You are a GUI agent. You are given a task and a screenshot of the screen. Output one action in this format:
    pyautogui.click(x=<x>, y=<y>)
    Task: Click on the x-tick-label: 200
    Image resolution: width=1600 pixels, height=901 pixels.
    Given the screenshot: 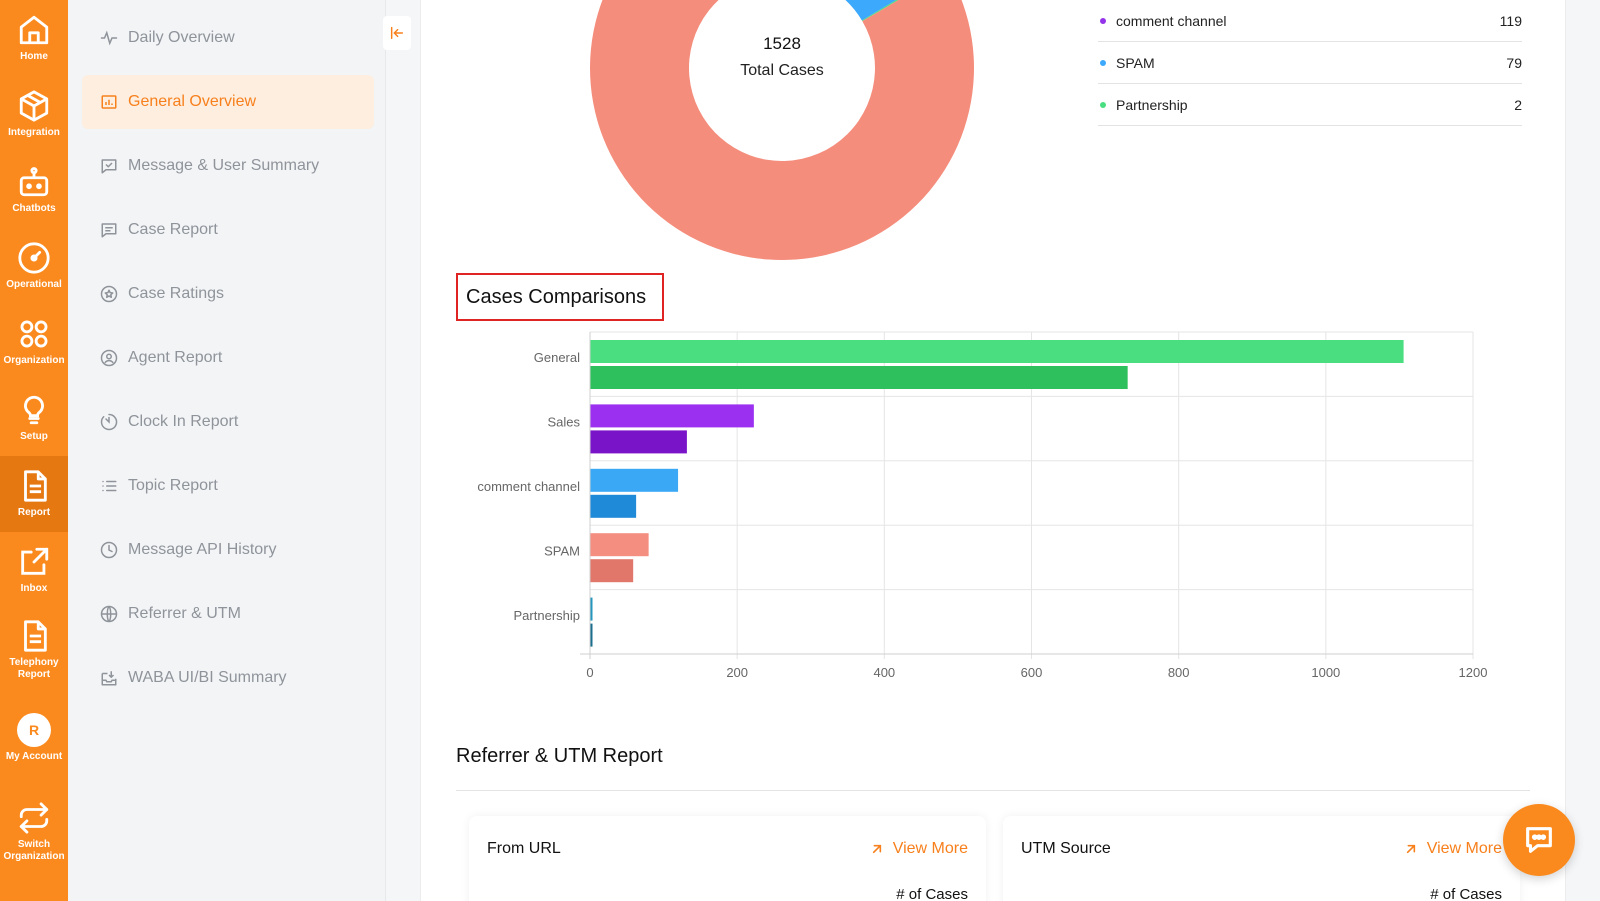 What is the action you would take?
    pyautogui.click(x=737, y=672)
    